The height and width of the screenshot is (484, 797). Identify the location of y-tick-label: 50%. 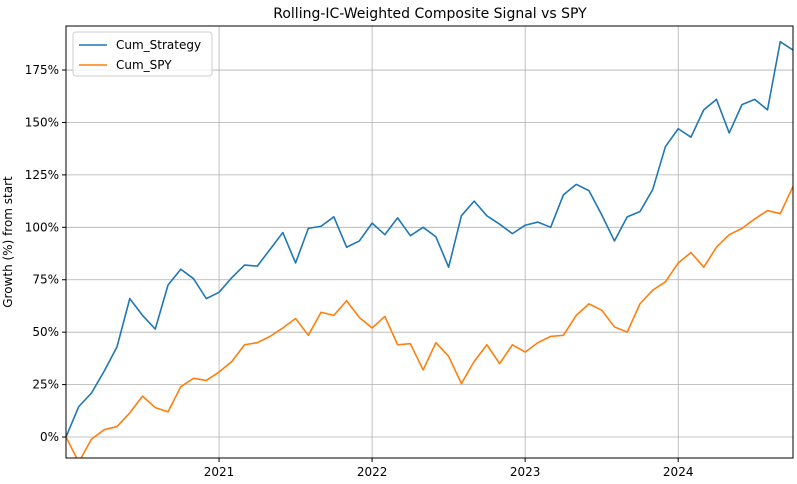
(45, 332).